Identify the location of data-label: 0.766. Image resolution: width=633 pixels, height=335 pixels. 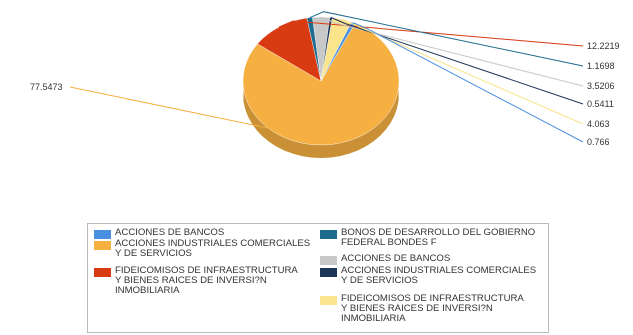
(598, 142).